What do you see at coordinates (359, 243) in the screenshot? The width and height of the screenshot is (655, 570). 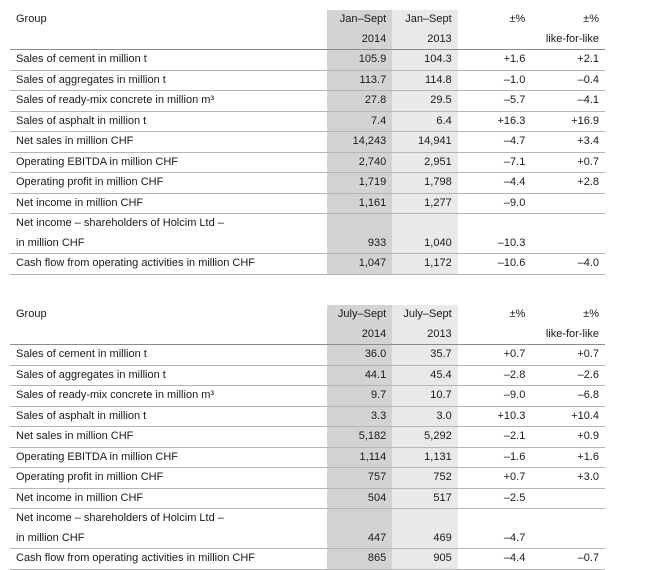 I see `value-current: 933` at bounding box center [359, 243].